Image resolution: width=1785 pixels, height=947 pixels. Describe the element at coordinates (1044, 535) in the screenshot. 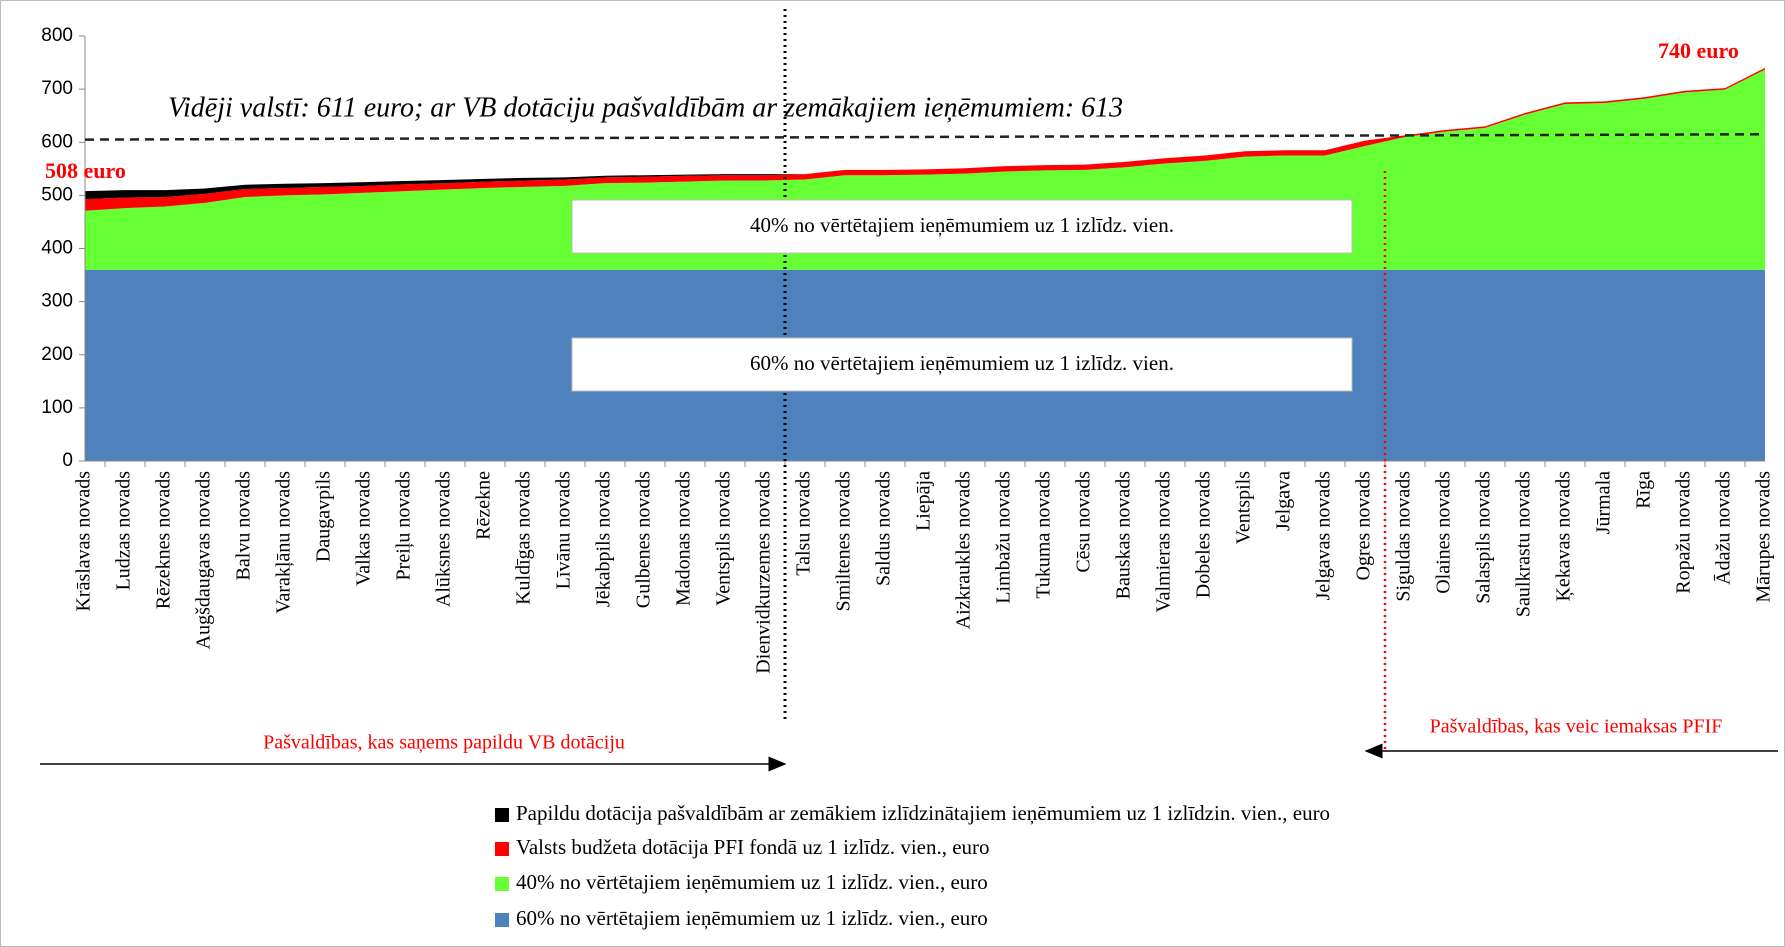

I see `x-tick-label: Tukuma novads` at that location.